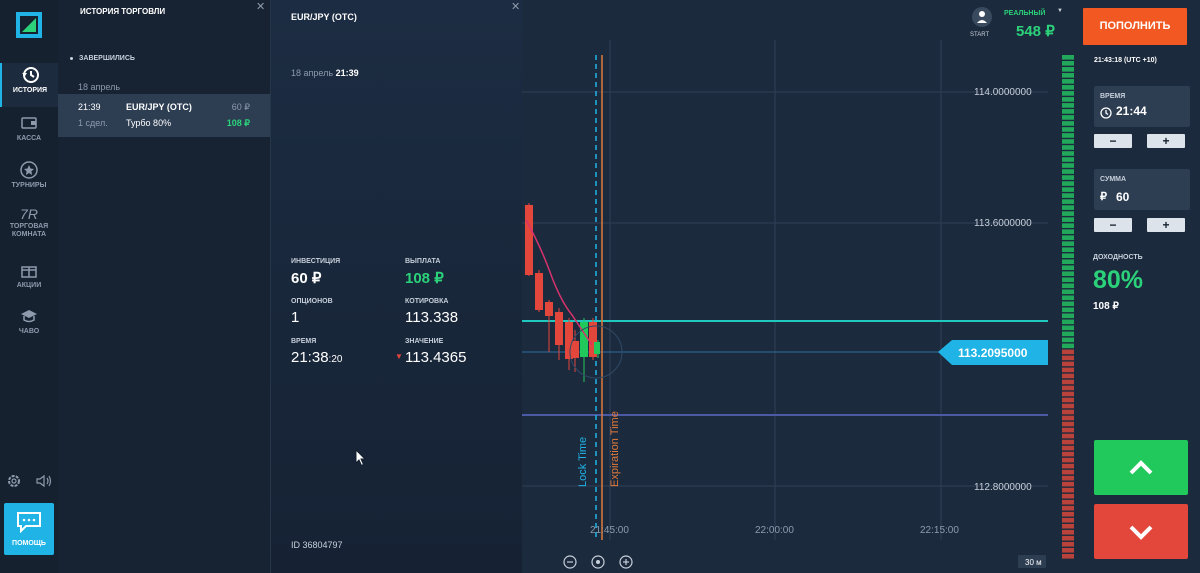  Describe the element at coordinates (1060, 11) in the screenshot. I see `account-dropdown-icon: ▼` at that location.